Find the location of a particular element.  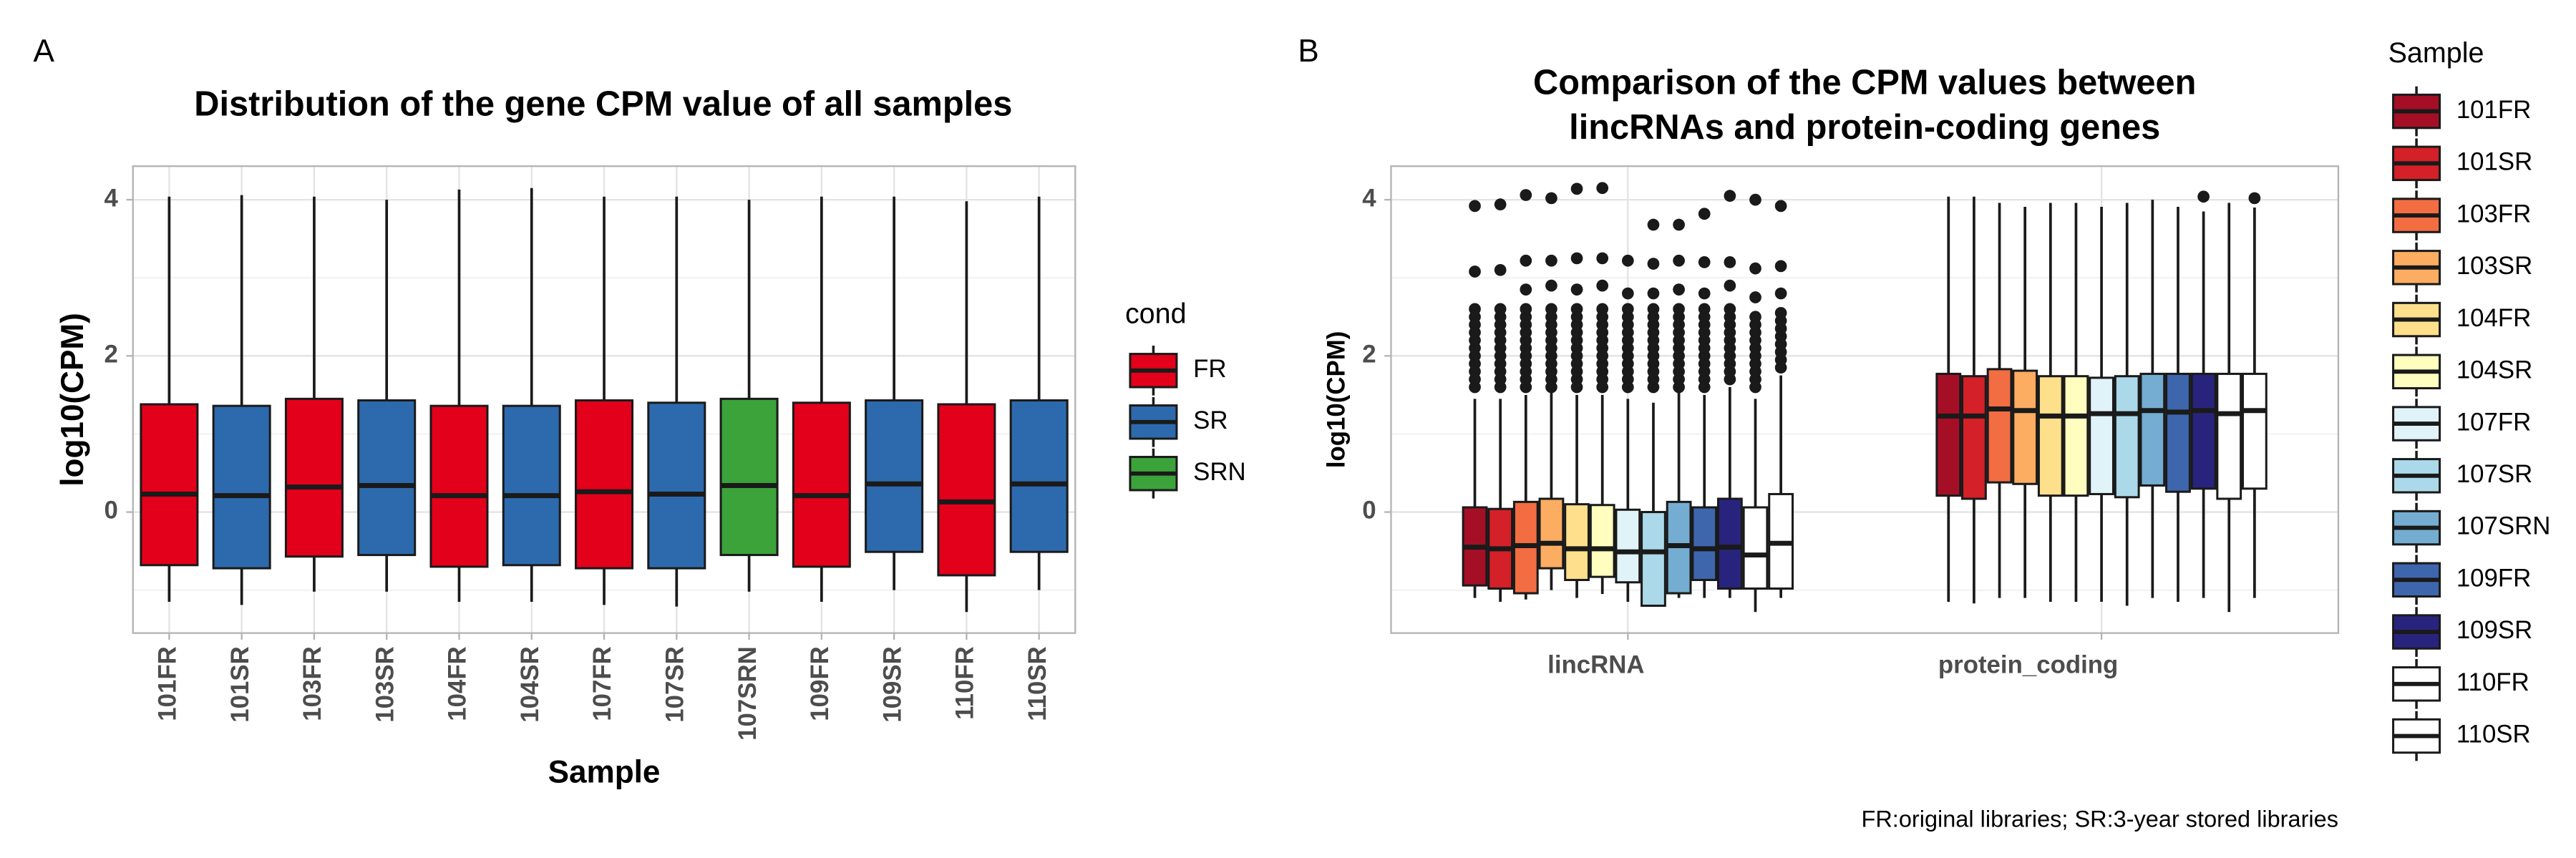

x-tick-label: 101SR is located at coordinates (240, 684).